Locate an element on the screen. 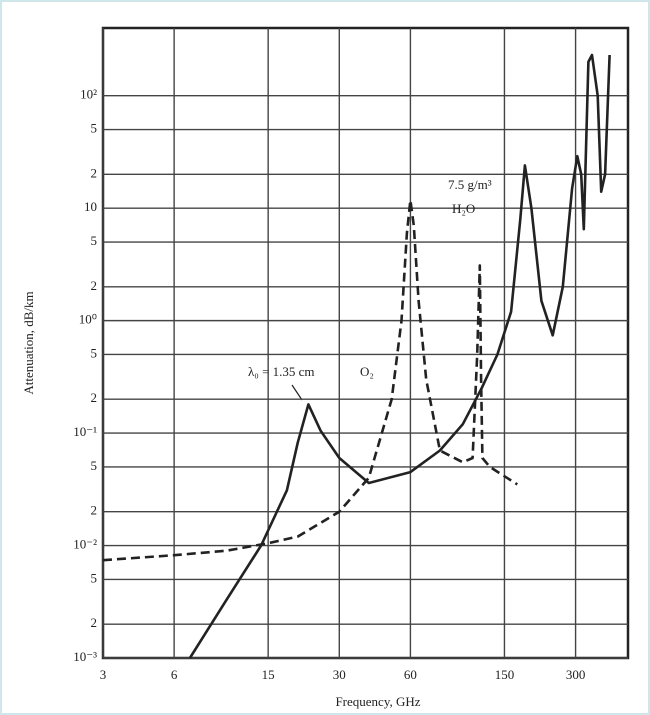 This screenshot has height=715, width=650. x-tick-label: 30 is located at coordinates (339, 674).